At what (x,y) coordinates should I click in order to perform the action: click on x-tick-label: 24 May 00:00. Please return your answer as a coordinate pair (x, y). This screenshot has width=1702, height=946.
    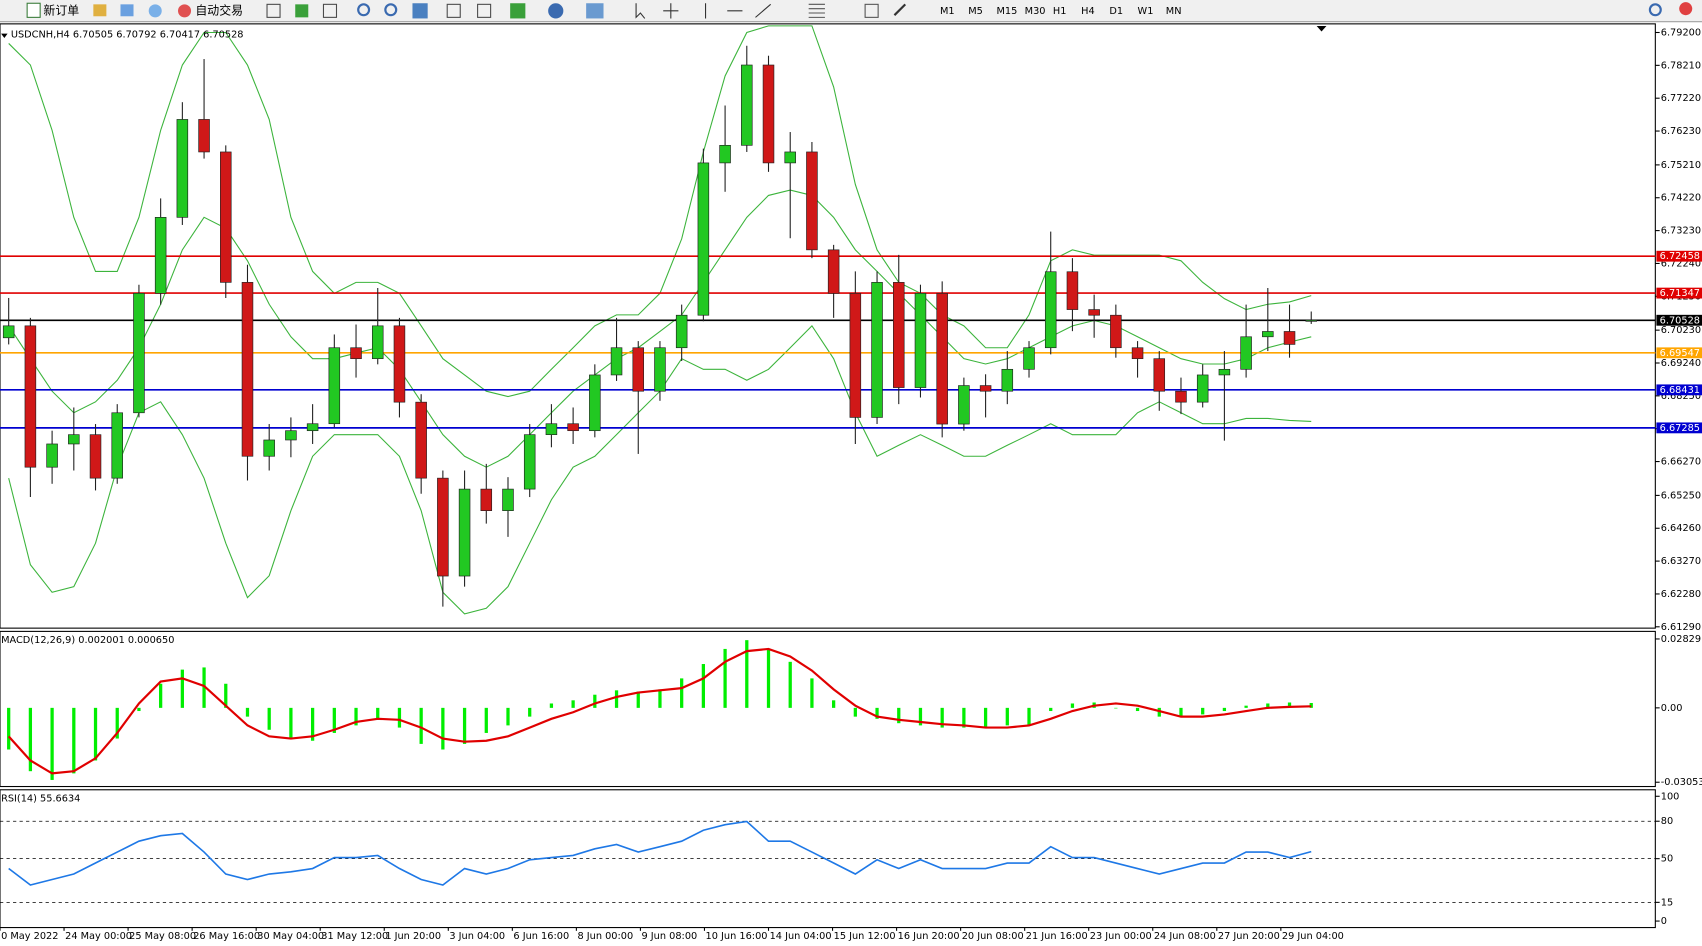
    Looking at the image, I should click on (98, 936).